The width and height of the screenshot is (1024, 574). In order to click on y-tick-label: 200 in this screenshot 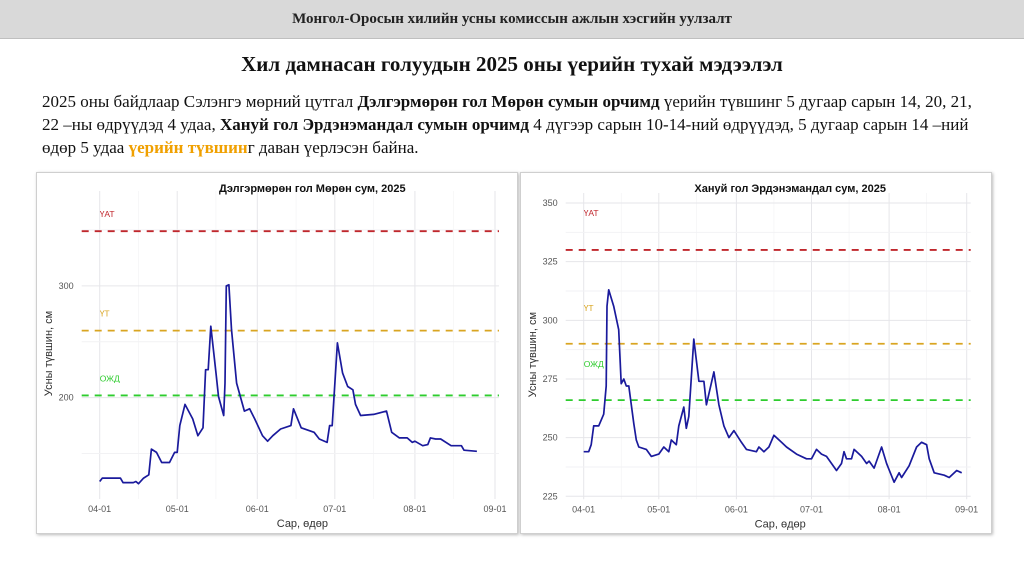, I will do `click(66, 398)`.